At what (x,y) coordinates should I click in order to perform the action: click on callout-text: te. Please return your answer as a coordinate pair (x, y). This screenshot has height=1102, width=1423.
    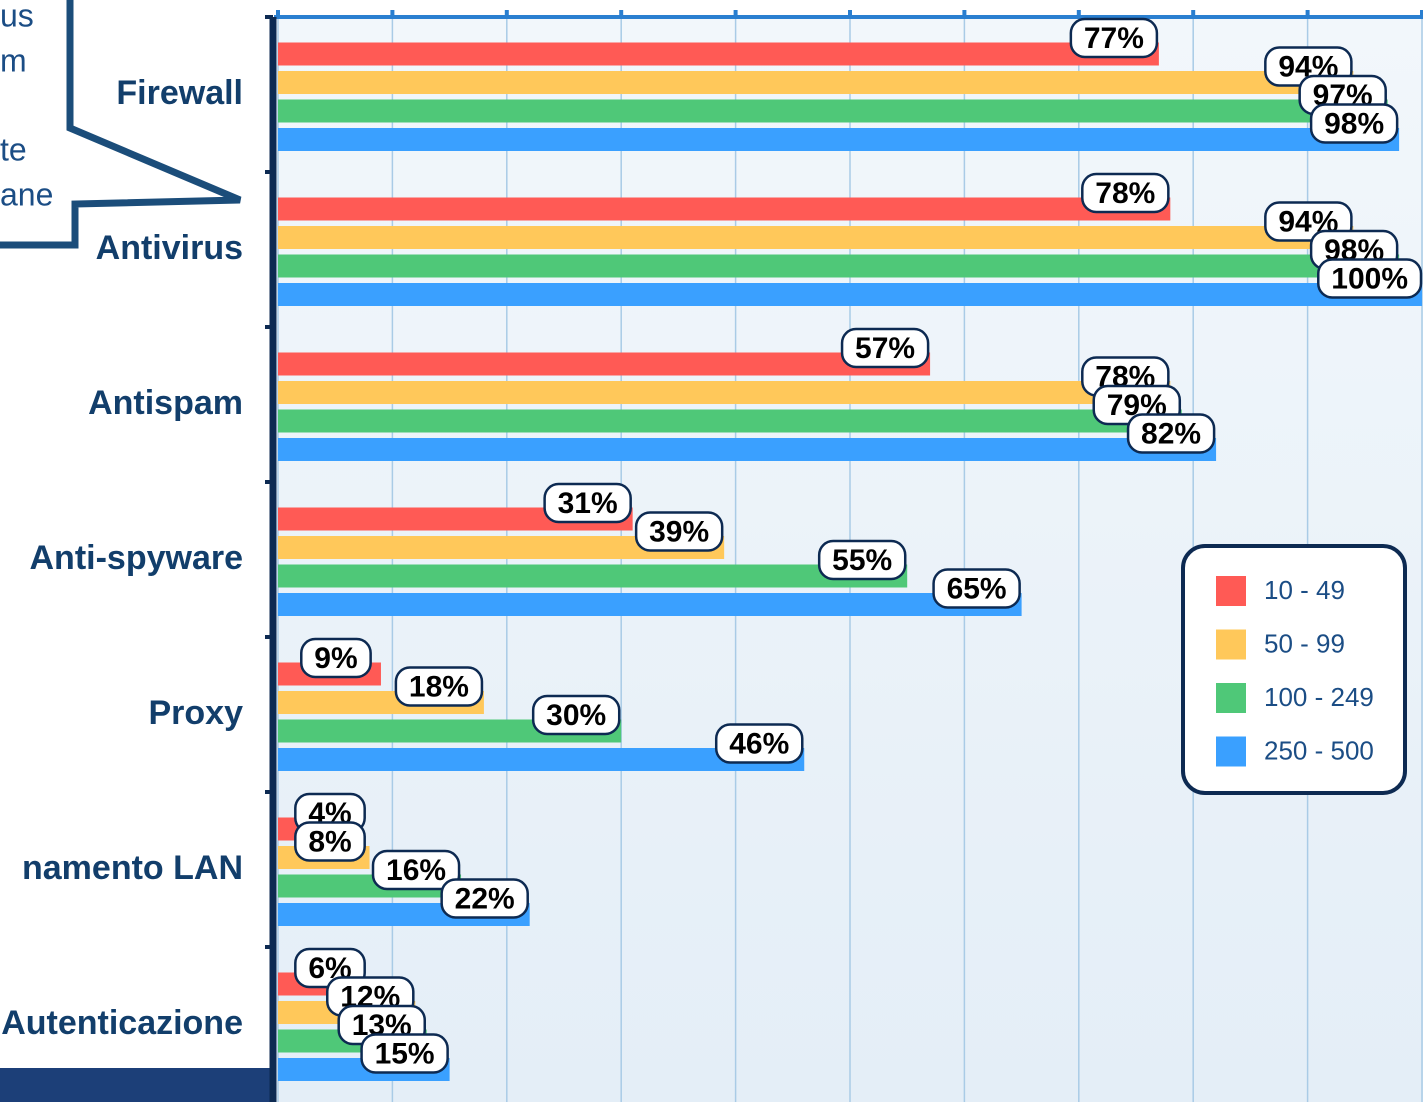
    Looking at the image, I should click on (13, 149).